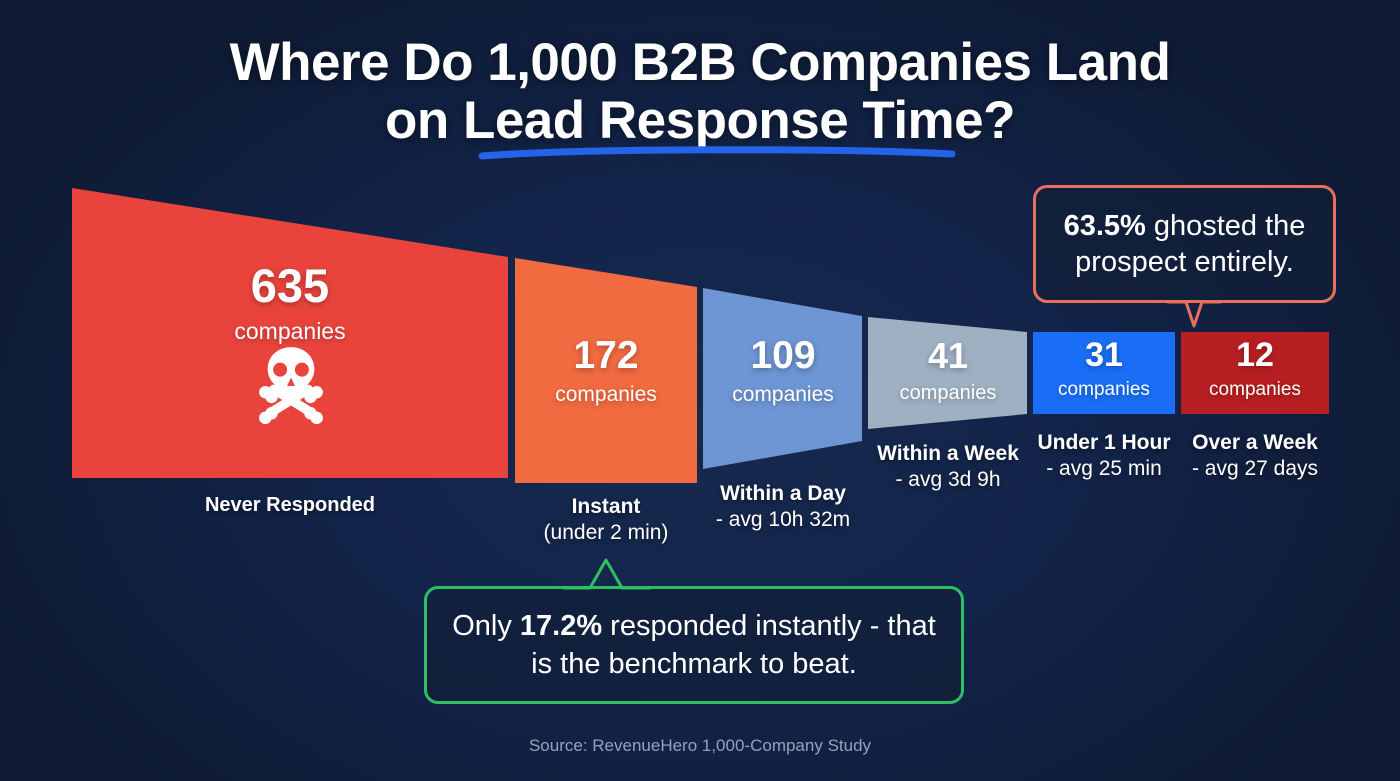  Describe the element at coordinates (700, 120) in the screenshot. I see `title-line-2: on Lead Response Time?` at that location.